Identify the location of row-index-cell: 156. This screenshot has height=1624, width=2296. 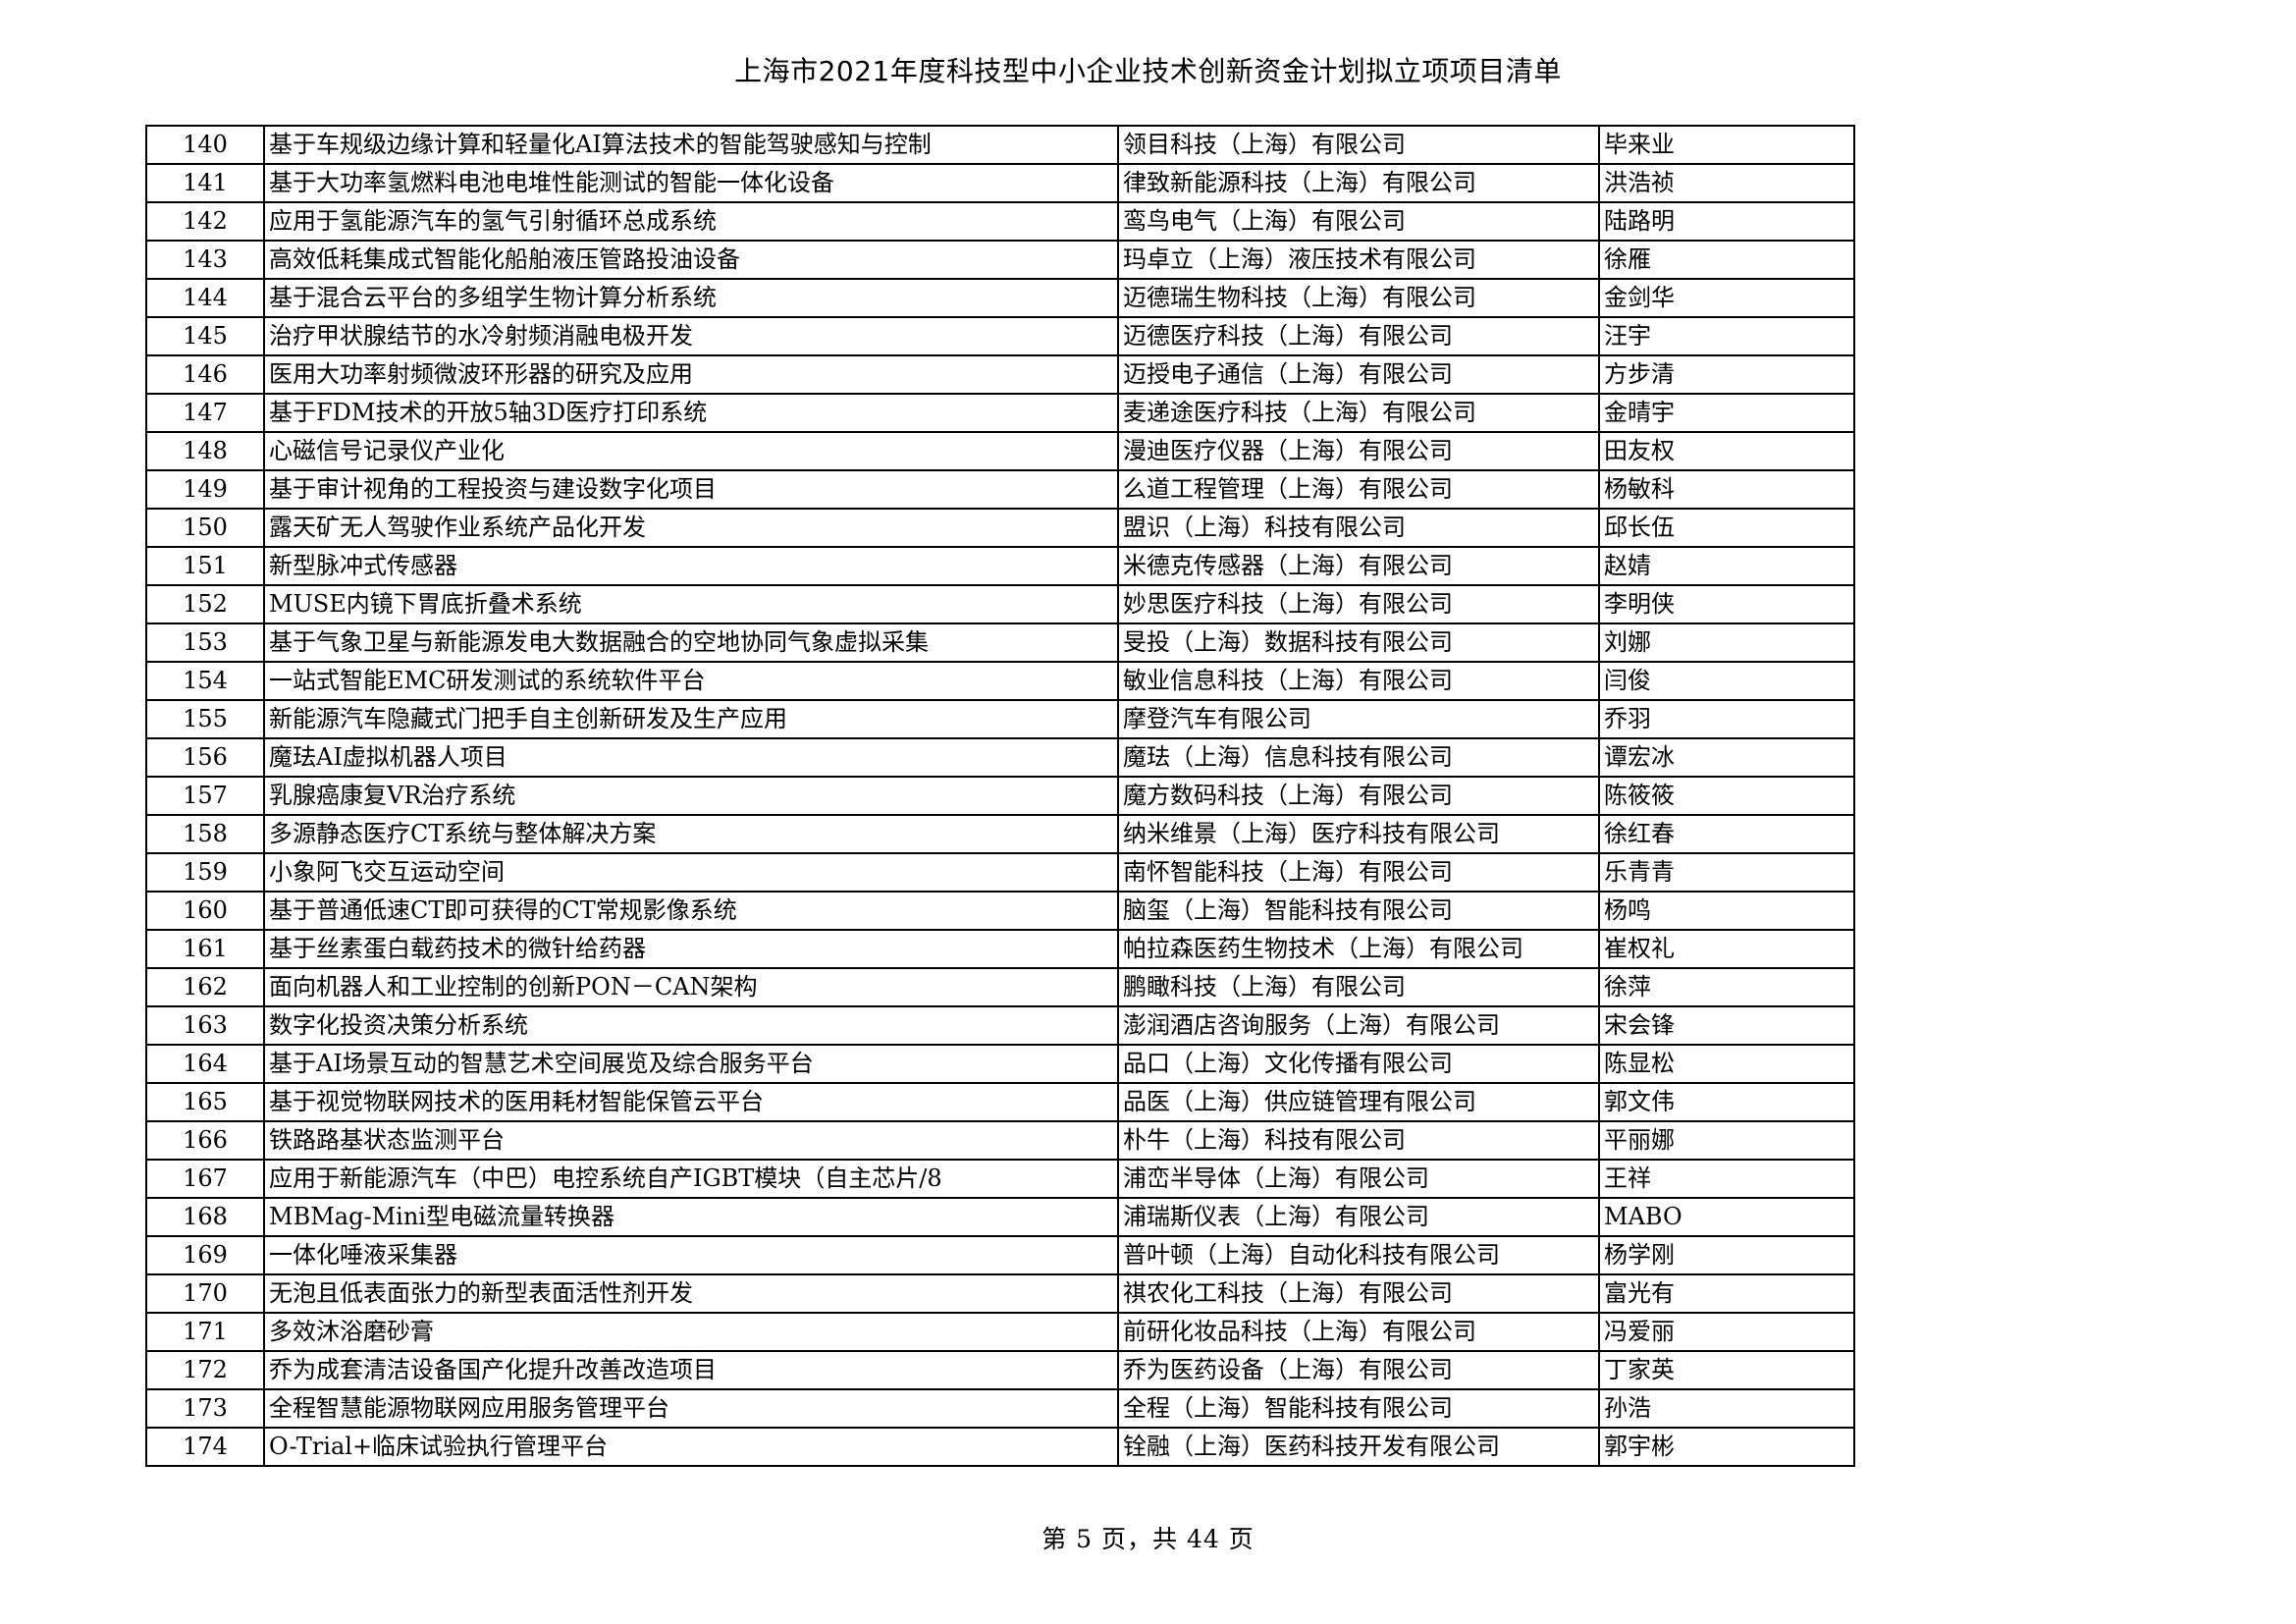
(205, 757).